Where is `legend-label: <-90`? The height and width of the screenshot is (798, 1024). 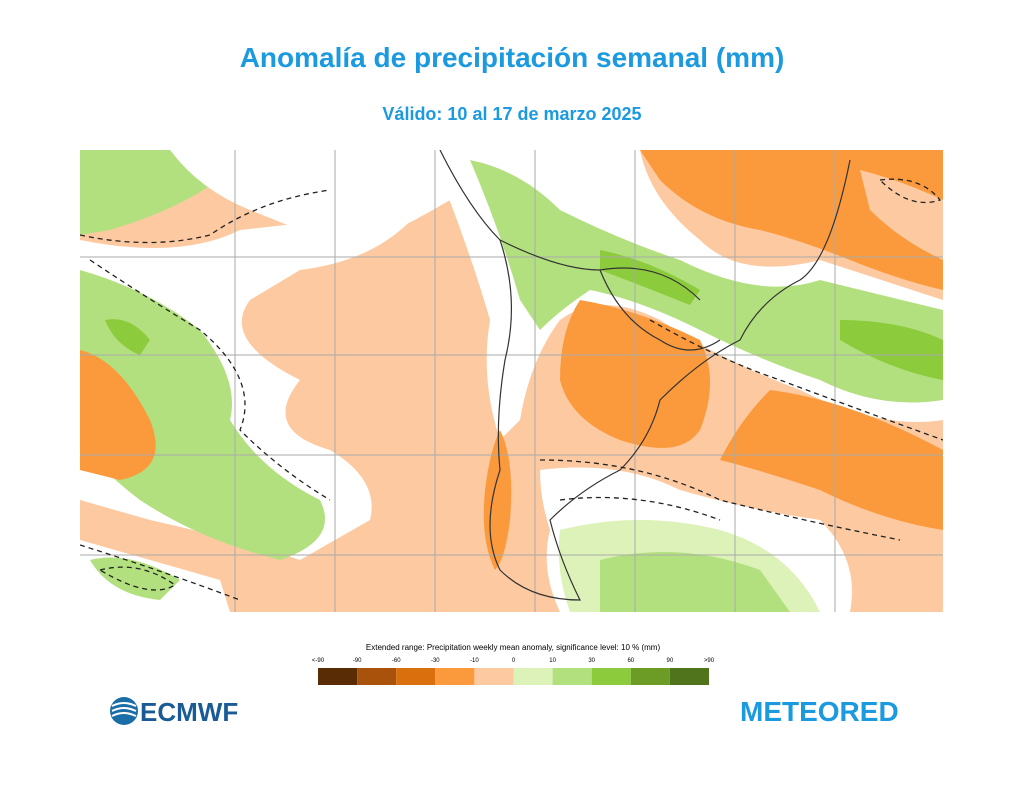 legend-label: <-90 is located at coordinates (318, 661).